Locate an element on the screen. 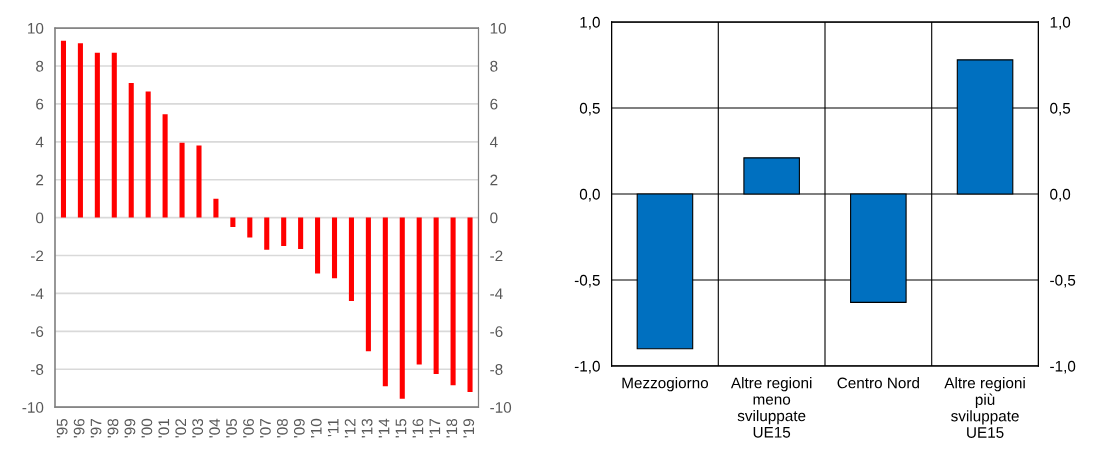 This screenshot has width=1100, height=468. y2-tick-label: 10 is located at coordinates (498, 28).